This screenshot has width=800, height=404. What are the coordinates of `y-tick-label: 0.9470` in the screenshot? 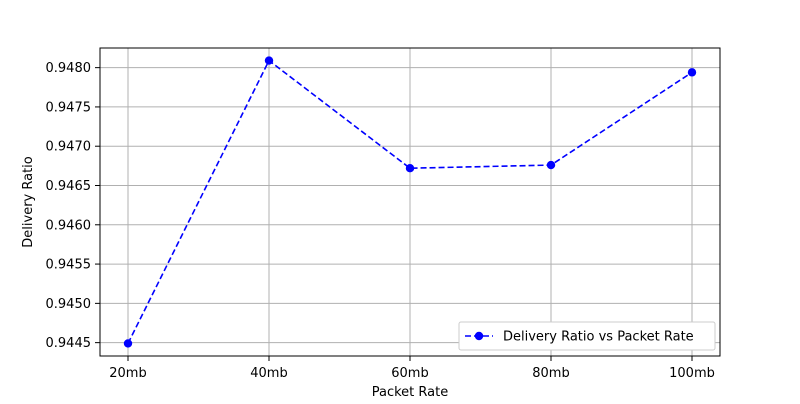 It's located at (69, 147).